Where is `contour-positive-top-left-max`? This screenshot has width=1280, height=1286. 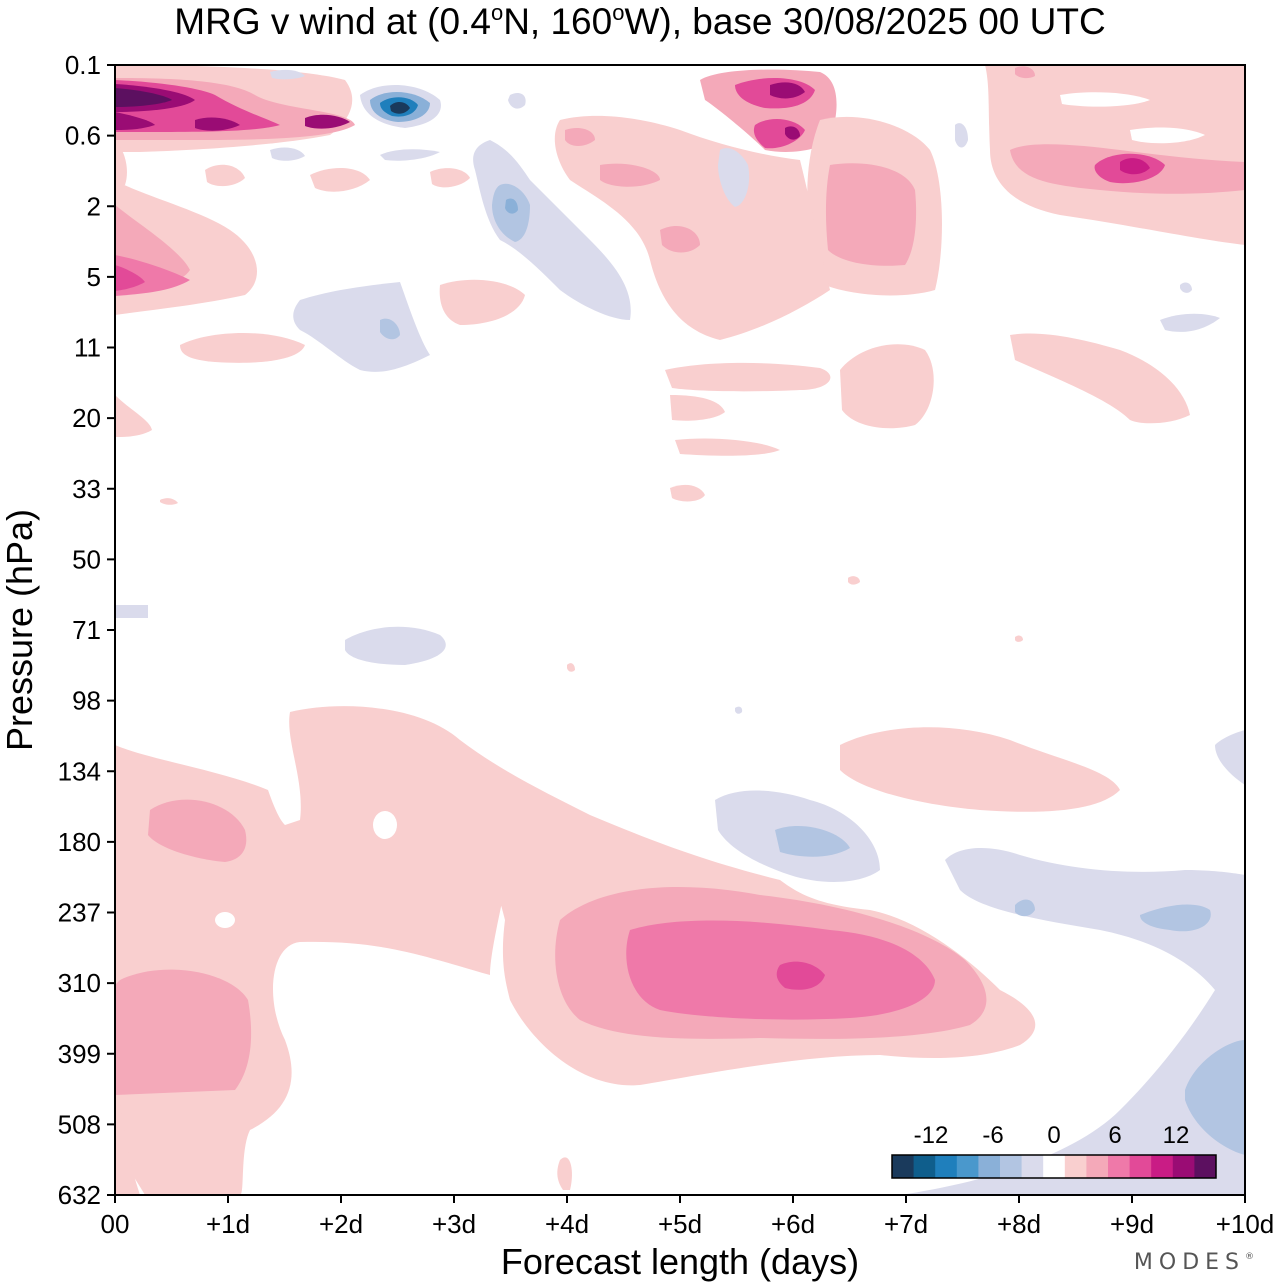 contour-positive-top-left-max is located at coordinates (143, 97).